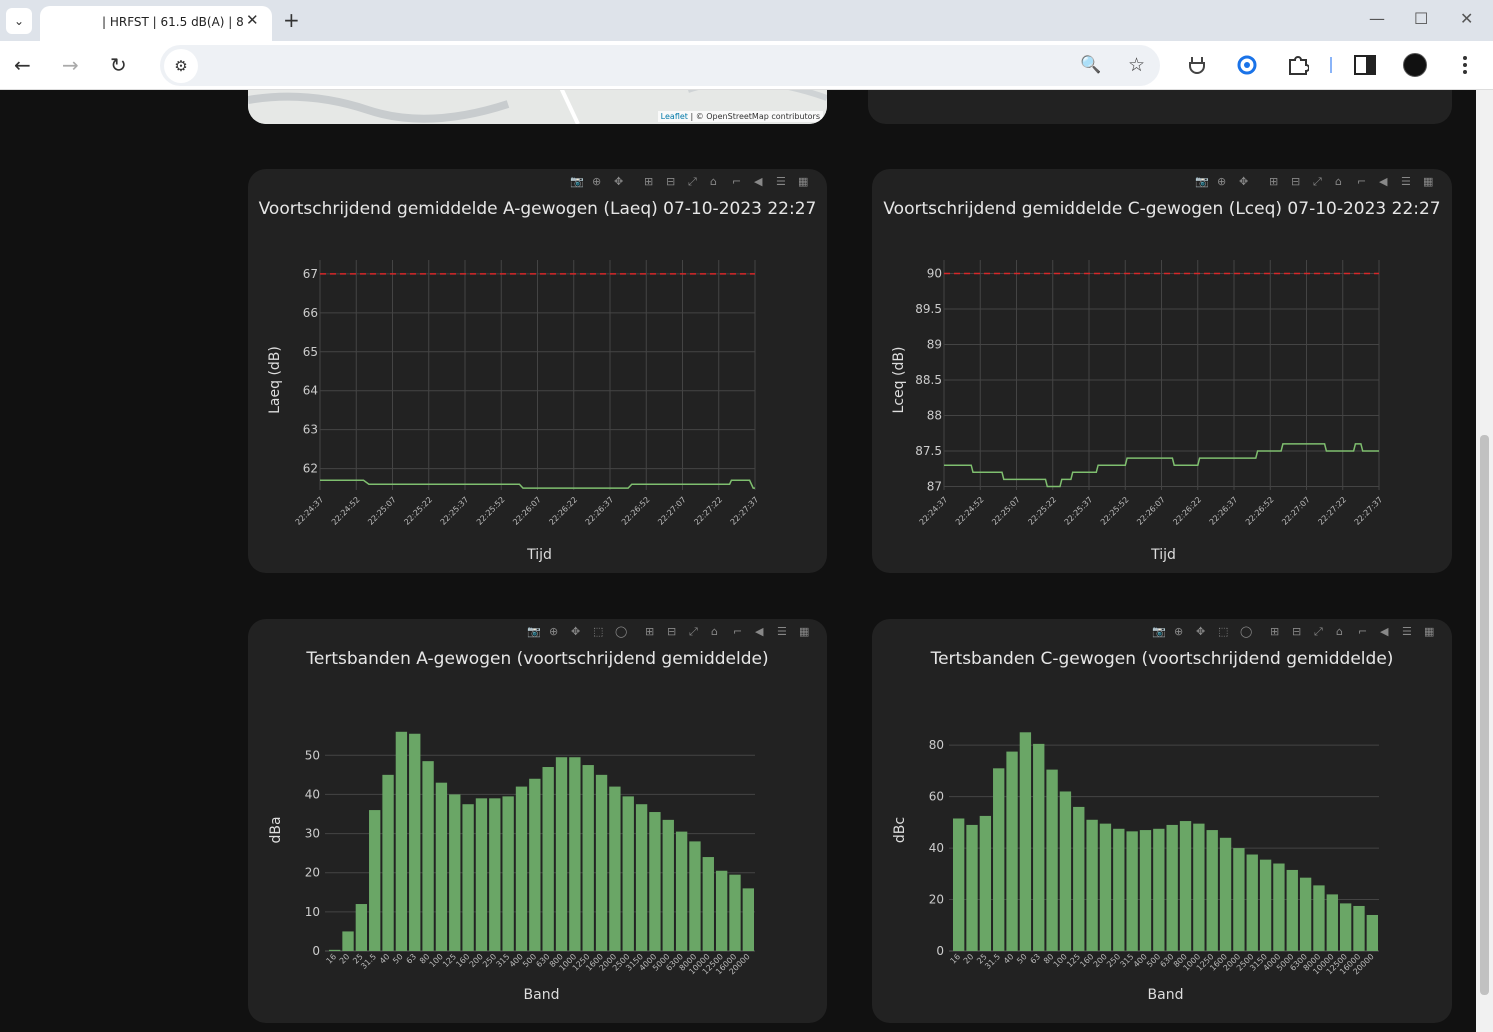 The width and height of the screenshot is (1493, 1032). I want to click on x-tick-label: 16, so click(332, 959).